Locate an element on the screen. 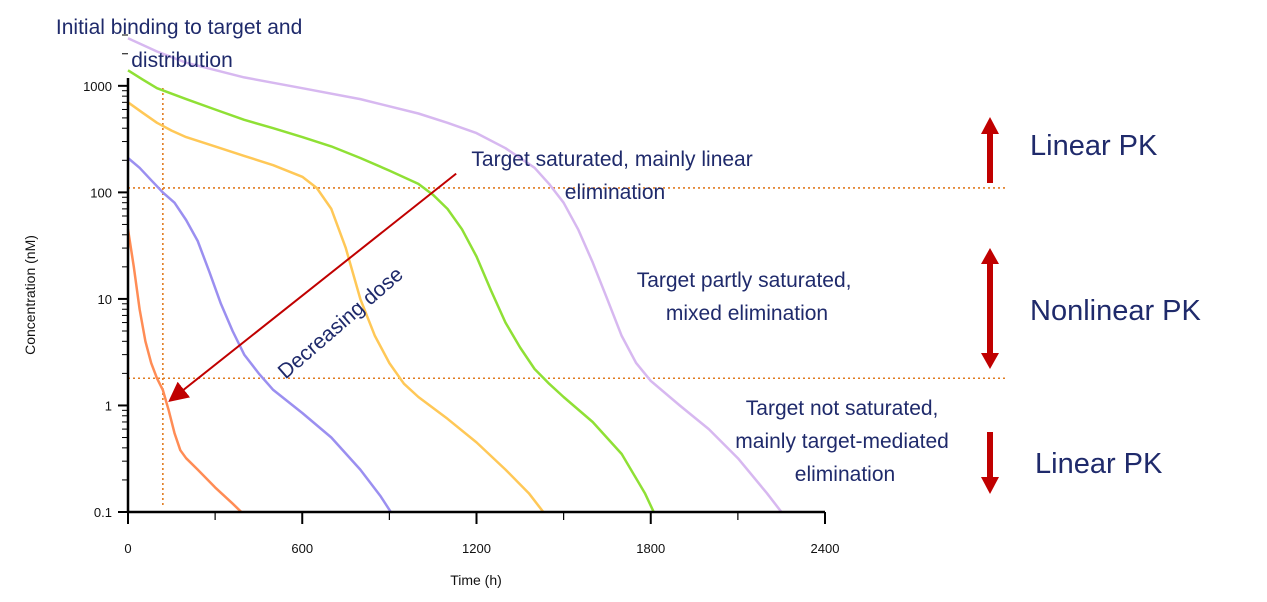 The height and width of the screenshot is (602, 1267). x-tick-label: 1800 is located at coordinates (650, 548).